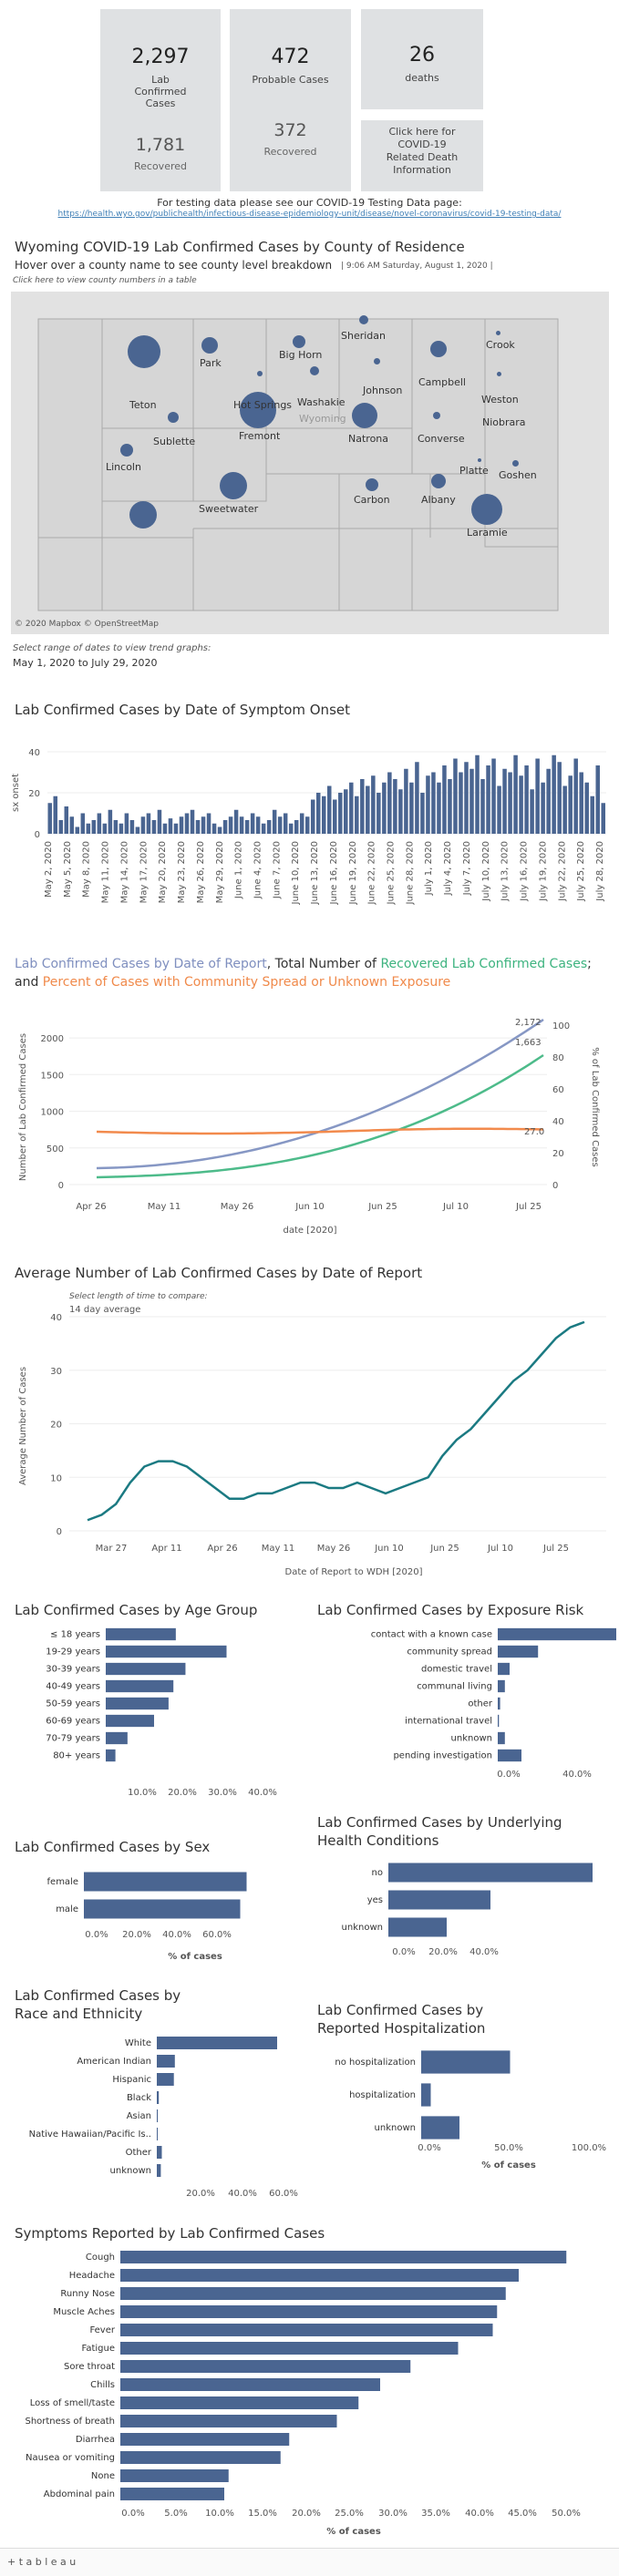 Image resolution: width=619 pixels, height=2576 pixels. What do you see at coordinates (498, 333) in the screenshot?
I see `crook-bubble` at bounding box center [498, 333].